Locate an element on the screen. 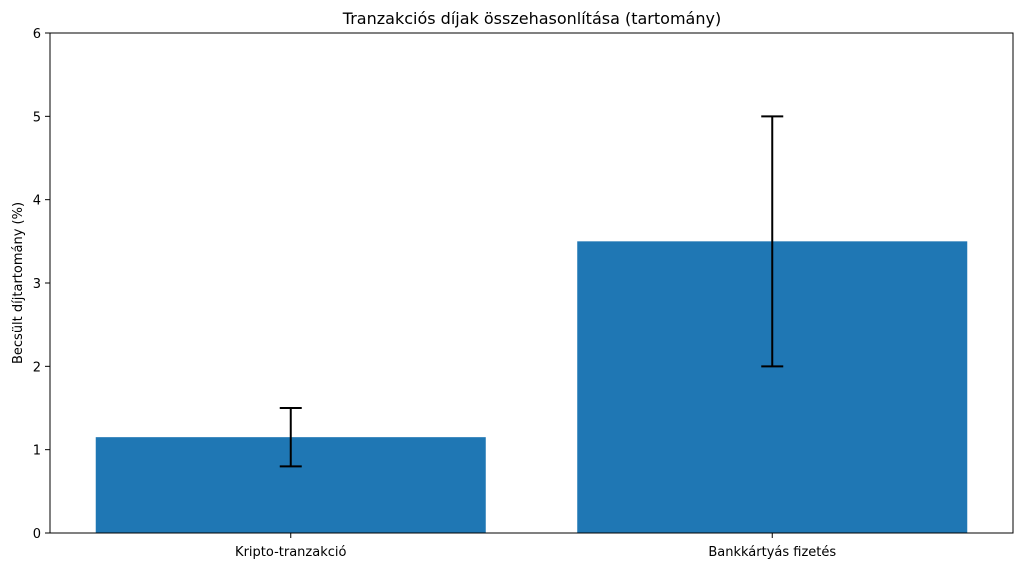 The height and width of the screenshot is (568, 1024). y-axis-label: Becsült díjtartomány (%) is located at coordinates (18, 283).